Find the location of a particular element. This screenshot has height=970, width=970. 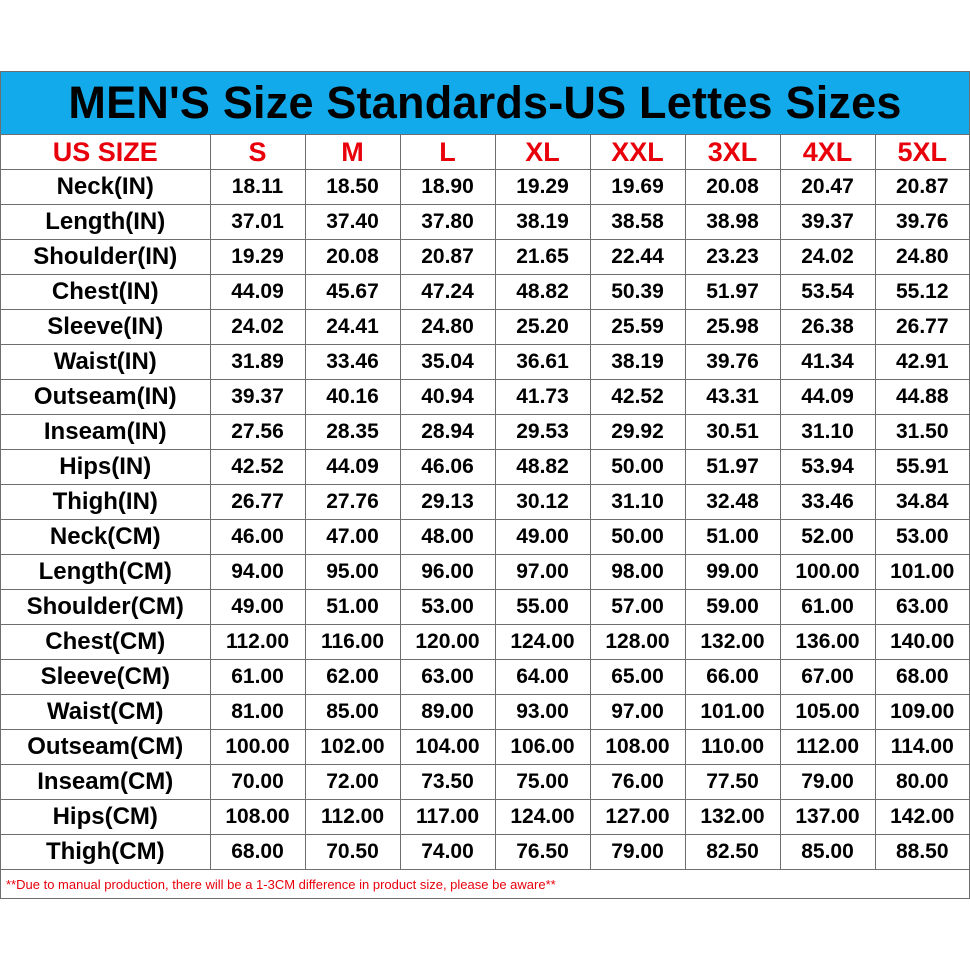

measurement-cell: 109.00 is located at coordinates (921, 712).